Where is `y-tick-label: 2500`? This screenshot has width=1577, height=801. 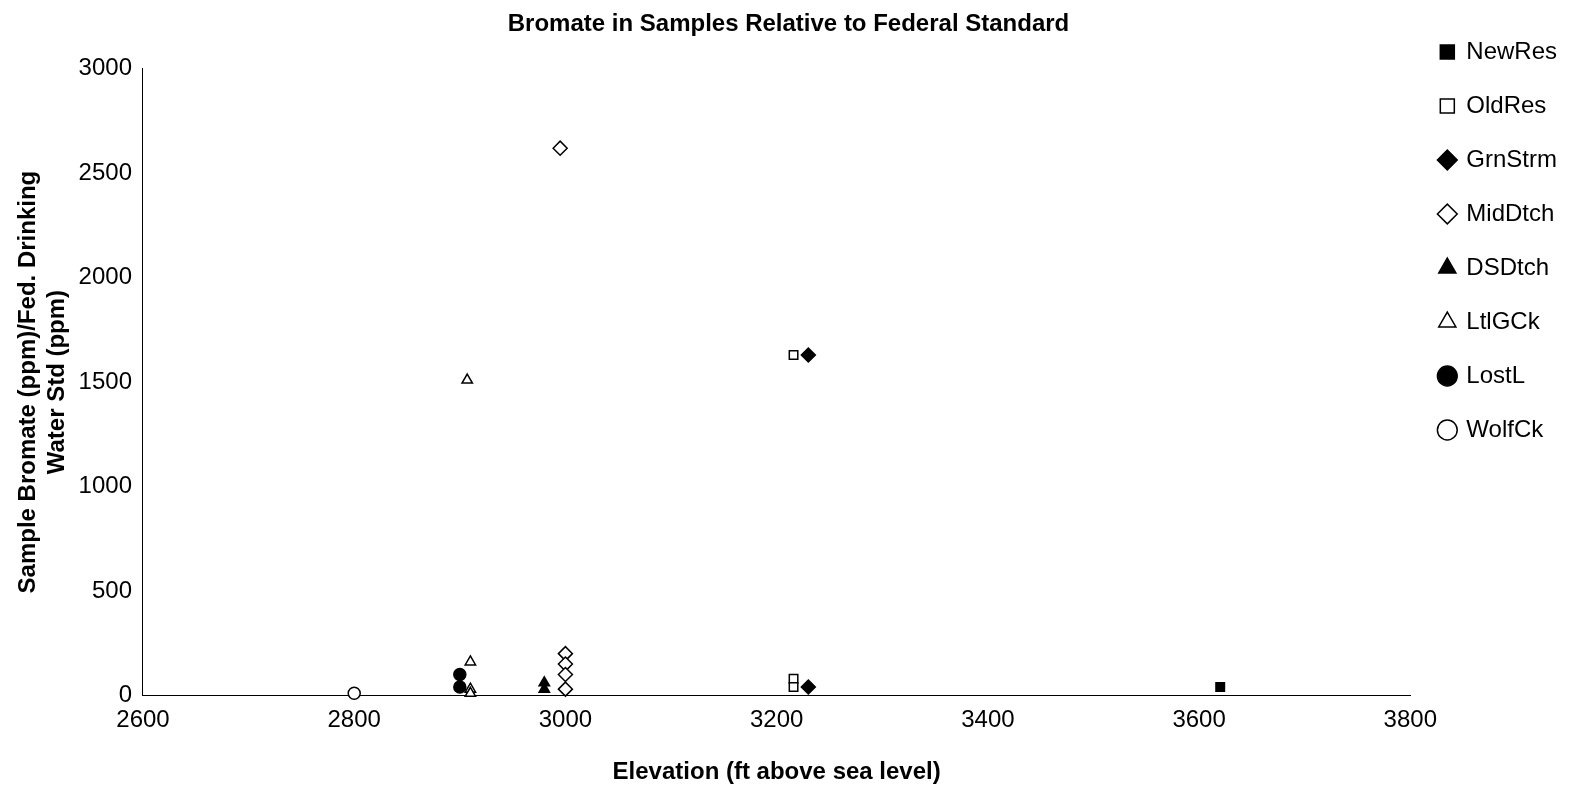 y-tick-label: 2500 is located at coordinates (105, 171).